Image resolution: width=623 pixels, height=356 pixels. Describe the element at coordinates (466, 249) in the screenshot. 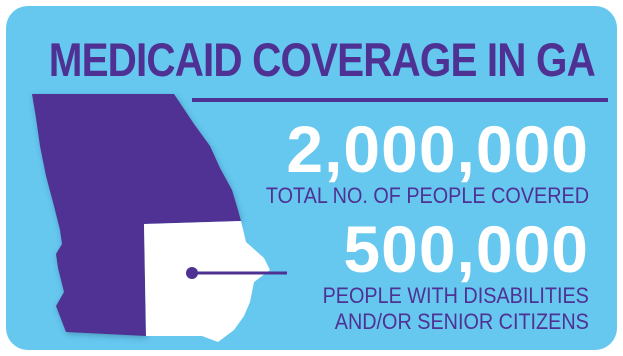

I see `disabilities-seniors-value: 500,000` at that location.